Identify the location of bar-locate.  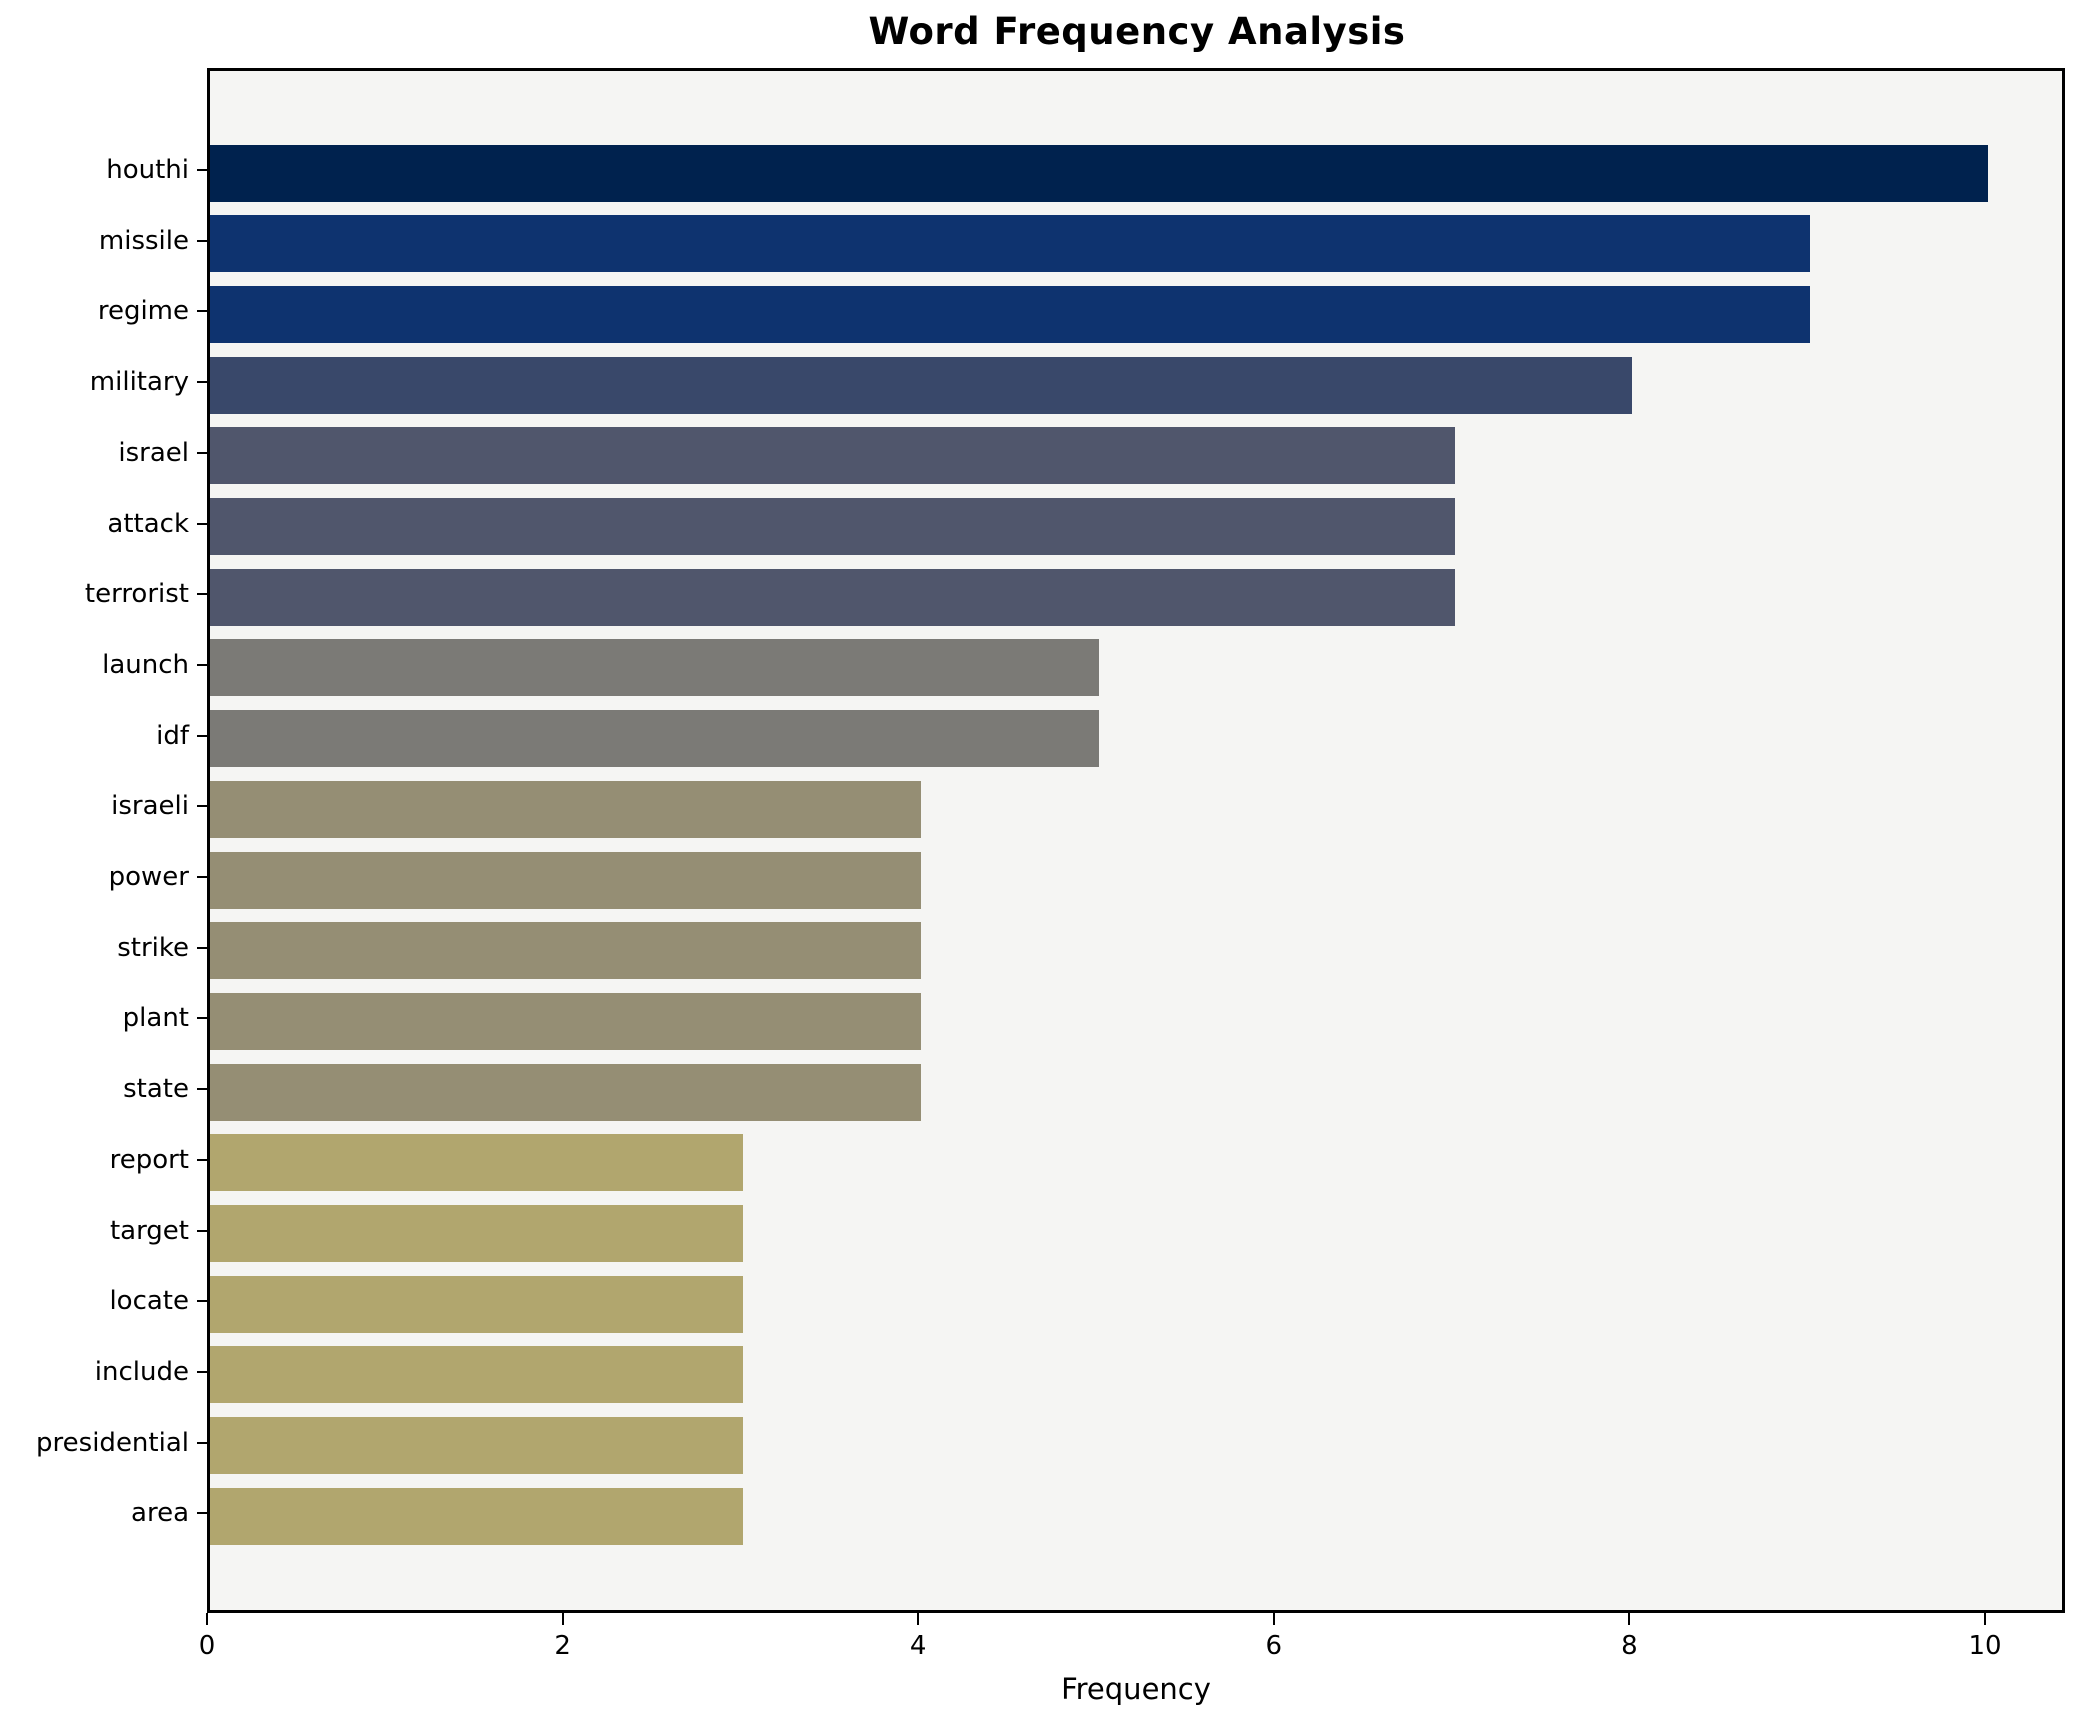
(477, 1304).